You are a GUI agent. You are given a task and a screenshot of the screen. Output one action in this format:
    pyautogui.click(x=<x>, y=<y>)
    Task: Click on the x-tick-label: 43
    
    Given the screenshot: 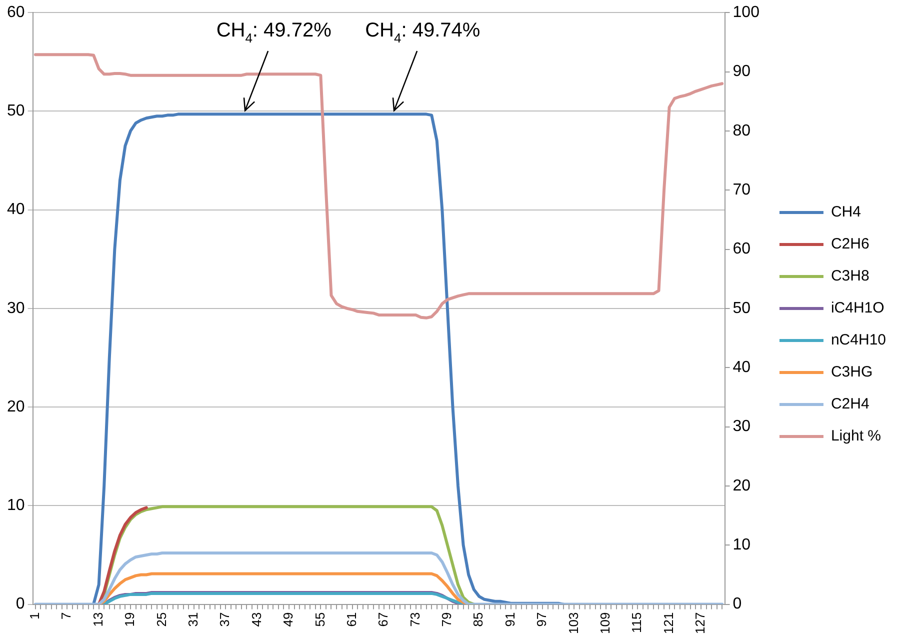 What is the action you would take?
    pyautogui.click(x=256, y=619)
    